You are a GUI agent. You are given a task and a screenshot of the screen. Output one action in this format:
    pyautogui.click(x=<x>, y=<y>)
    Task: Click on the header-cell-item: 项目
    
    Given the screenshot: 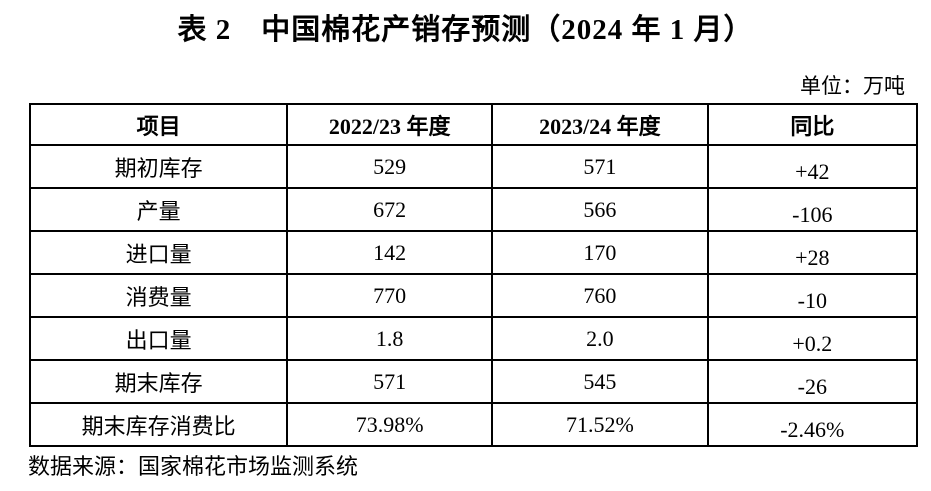 What is the action you would take?
    pyautogui.click(x=158, y=124)
    